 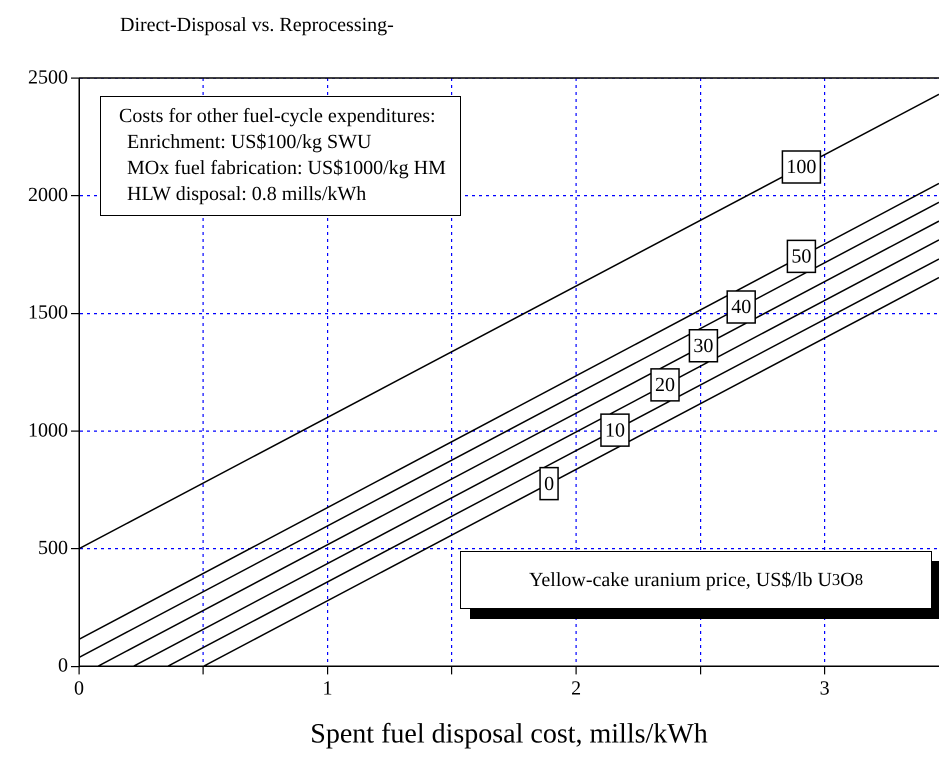 I want to click on y-tick-label: 1500, so click(x=48, y=313).